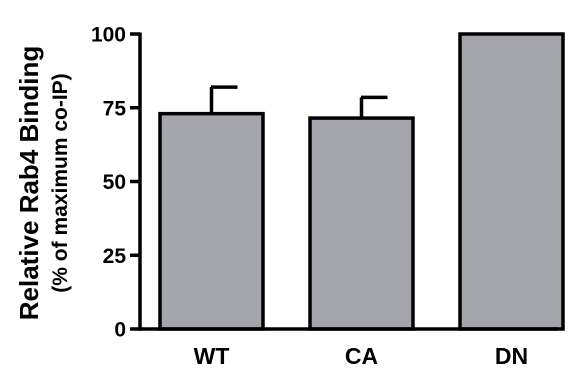 The width and height of the screenshot is (579, 379). What do you see at coordinates (361, 223) in the screenshot?
I see `bar-ca` at bounding box center [361, 223].